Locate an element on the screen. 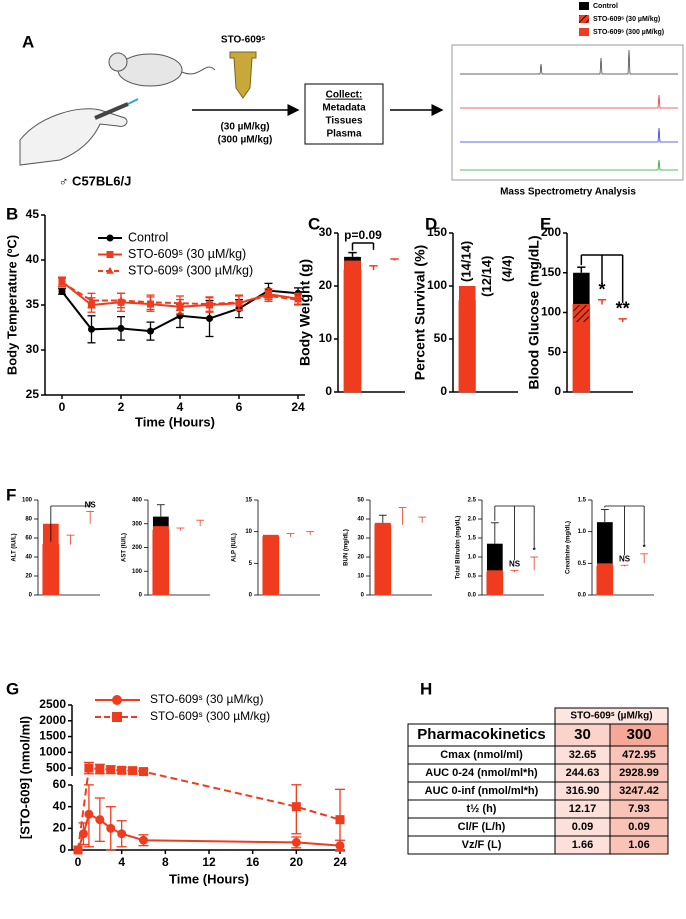 The width and height of the screenshot is (686, 919). mouse-body is located at coordinates (150, 70).